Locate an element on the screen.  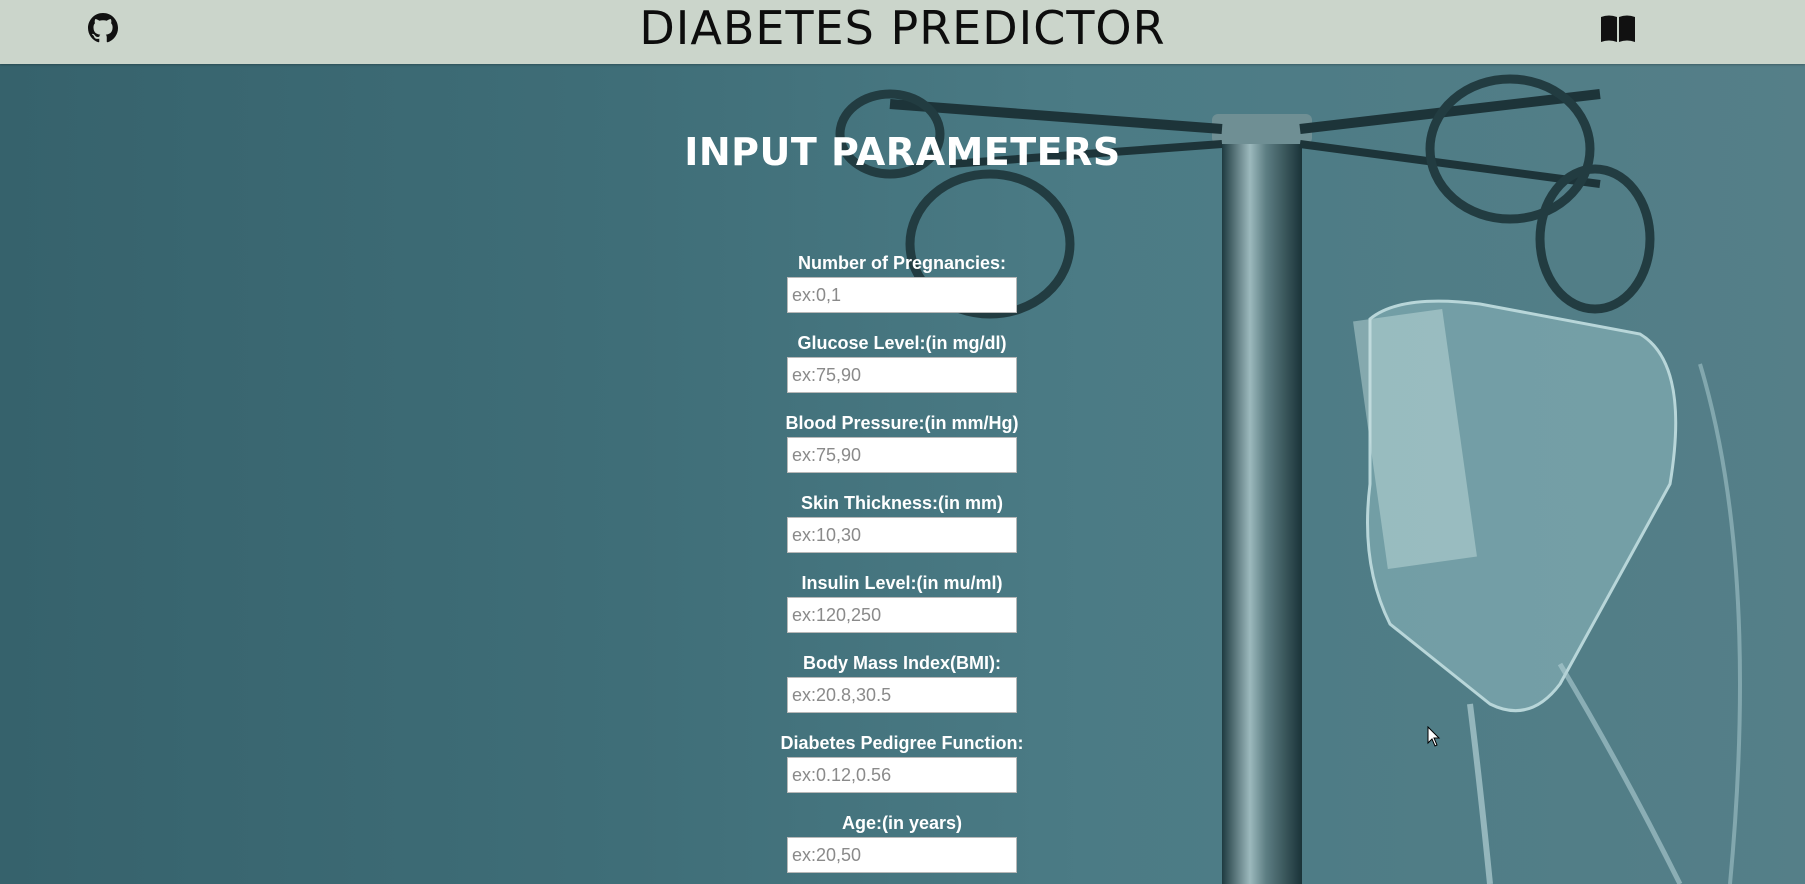
field-pregnancies: Number of Pregnancies: is located at coordinates (902, 291).